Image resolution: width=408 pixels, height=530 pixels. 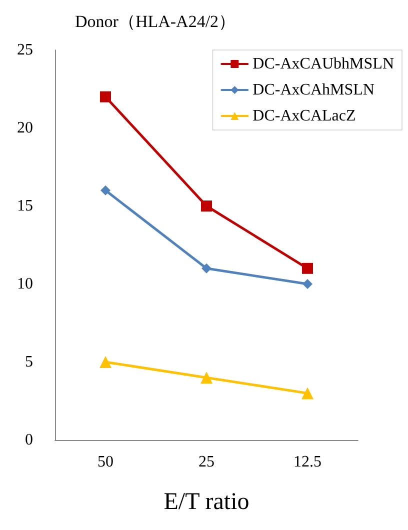 What do you see at coordinates (25, 206) in the screenshot?
I see `y-tick-label: 15` at bounding box center [25, 206].